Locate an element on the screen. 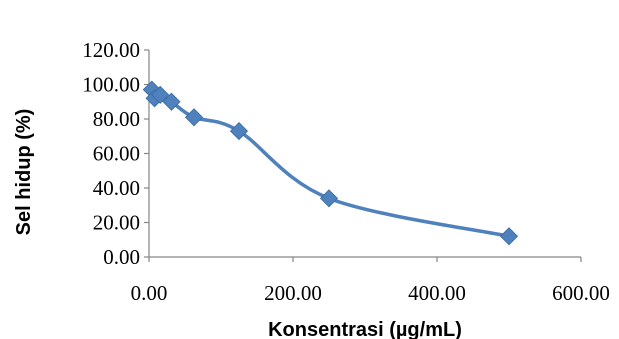  x-tick-label: 600.00 is located at coordinates (581, 293).